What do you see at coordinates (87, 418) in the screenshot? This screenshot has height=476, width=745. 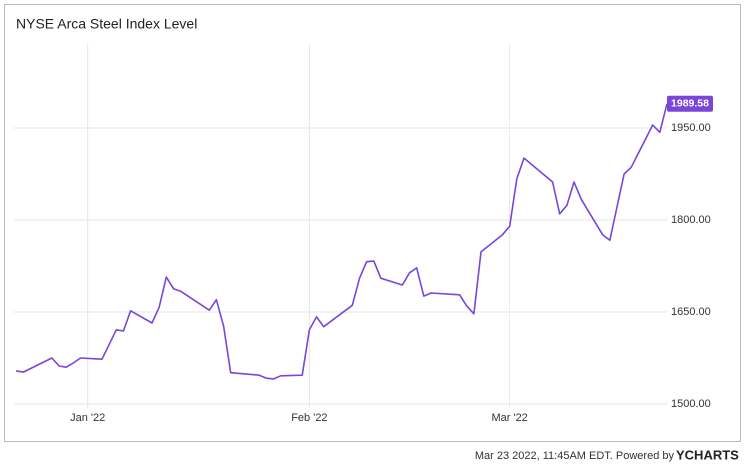 I see `x-tick-label: Jan '22` at bounding box center [87, 418].